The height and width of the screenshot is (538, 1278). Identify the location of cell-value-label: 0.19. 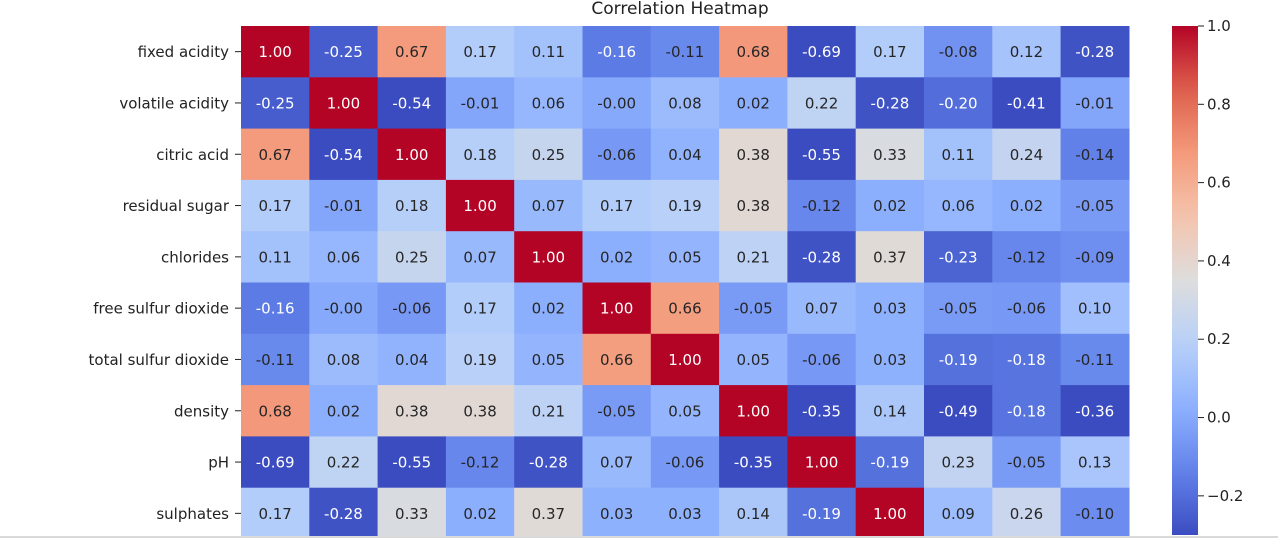
(479, 360).